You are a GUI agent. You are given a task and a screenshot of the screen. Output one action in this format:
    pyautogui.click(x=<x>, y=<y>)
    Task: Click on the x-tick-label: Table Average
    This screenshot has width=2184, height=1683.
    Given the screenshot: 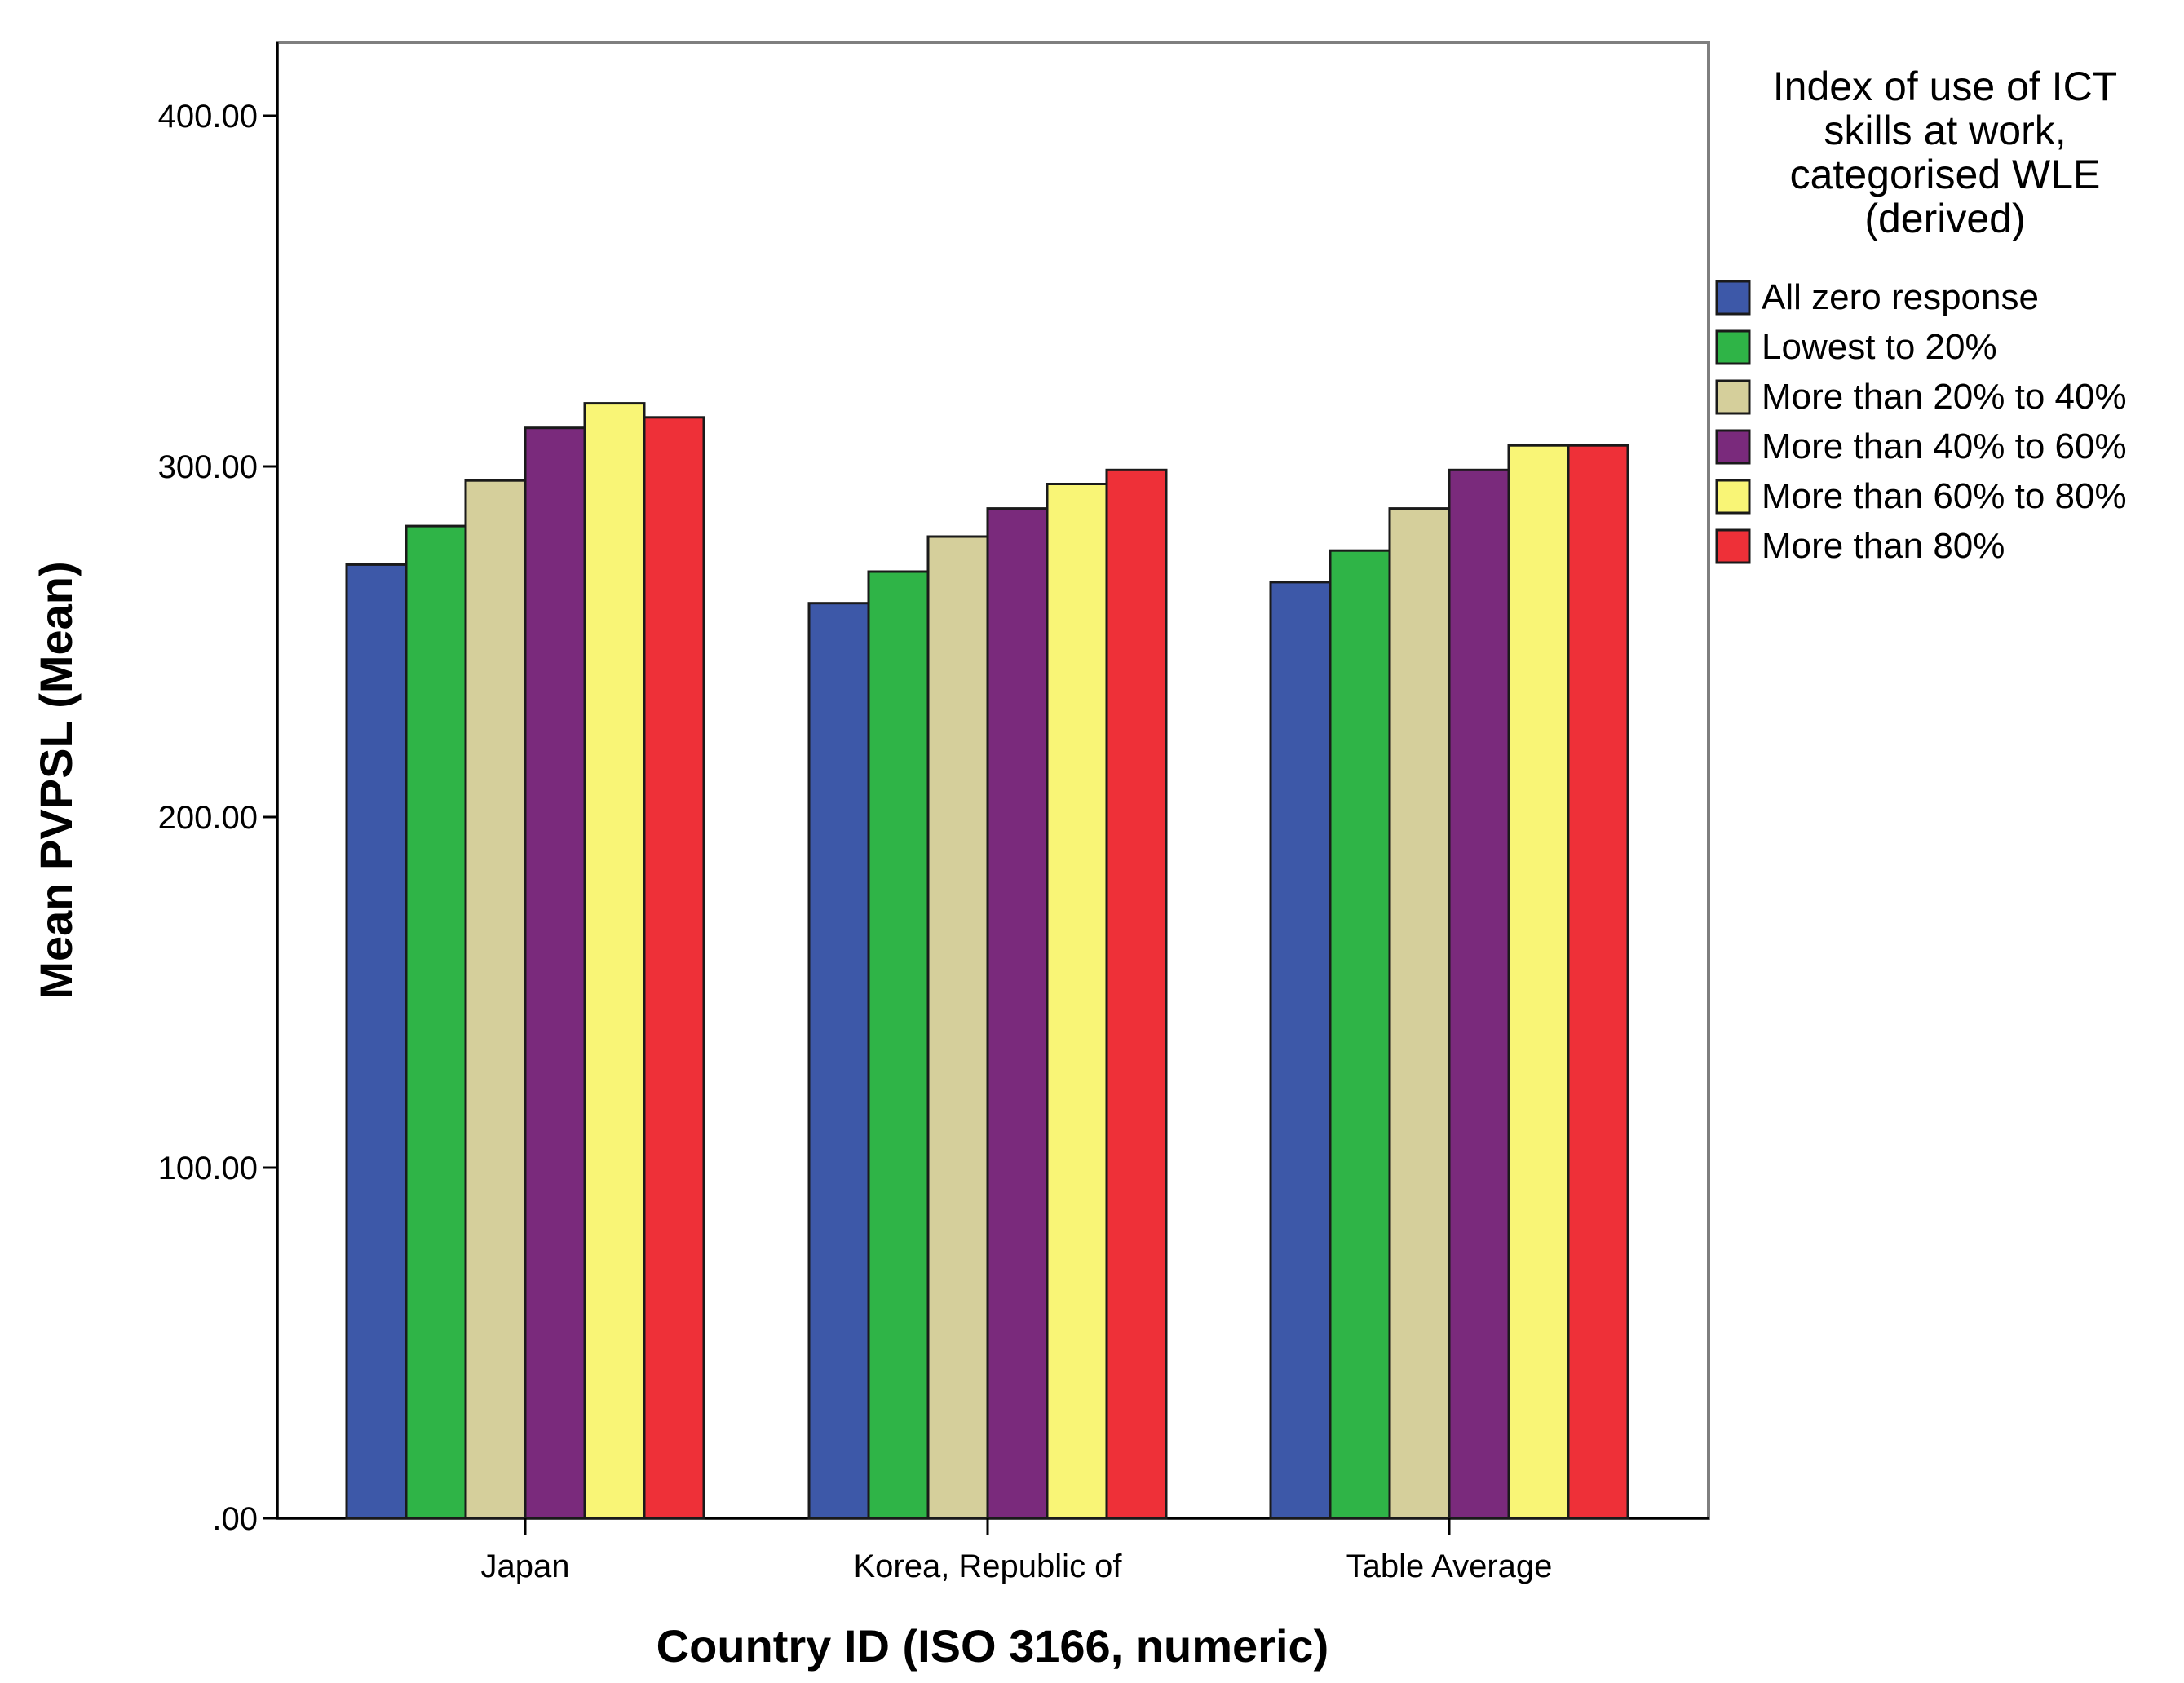 What is the action you would take?
    pyautogui.click(x=1449, y=1566)
    